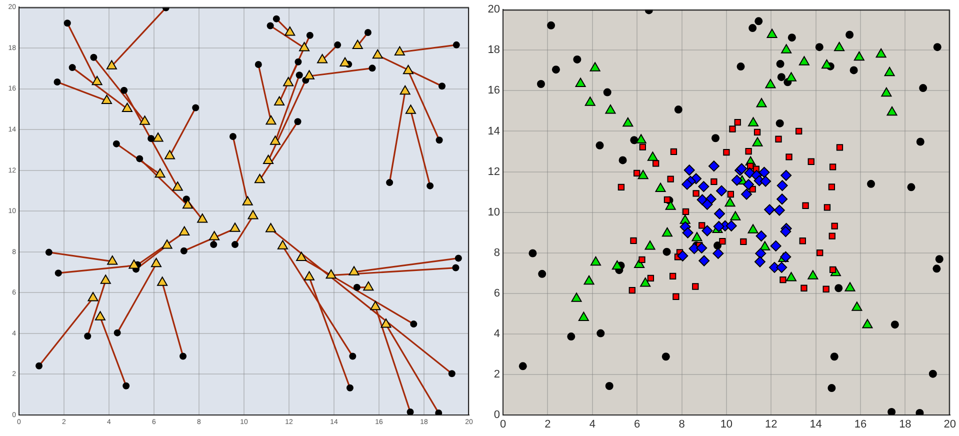  I want to click on x-tick-label: 14, so click(816, 424).